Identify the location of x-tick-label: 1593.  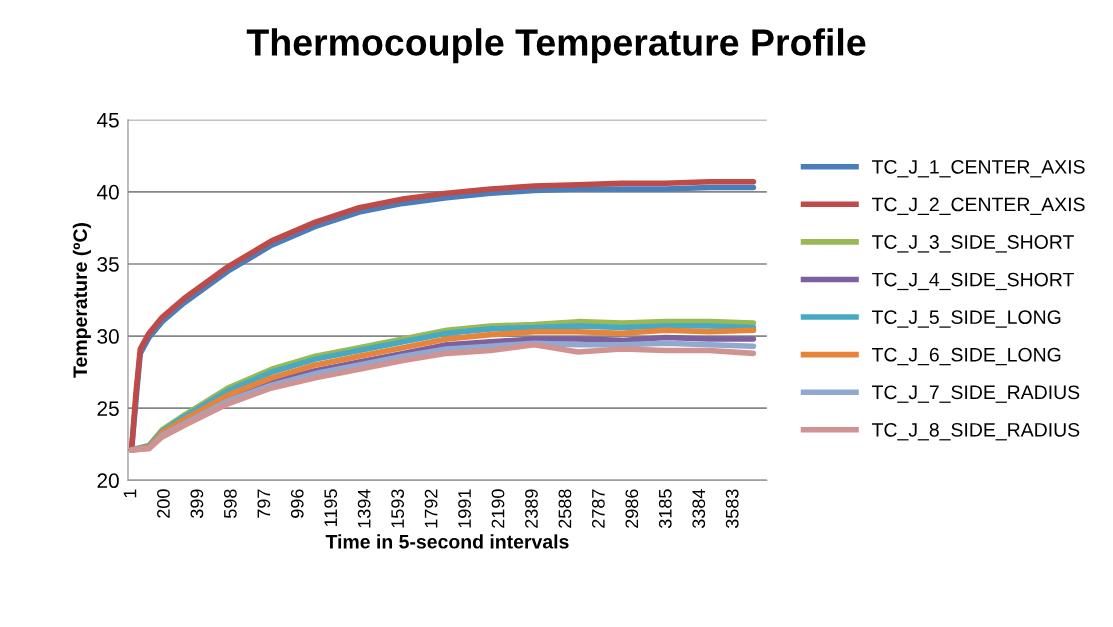
(398, 508).